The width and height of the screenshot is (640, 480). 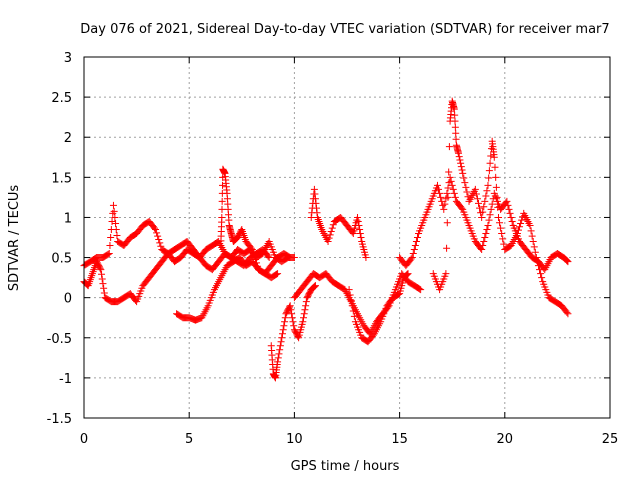 I want to click on y-tick-label: 3, so click(x=68, y=58).